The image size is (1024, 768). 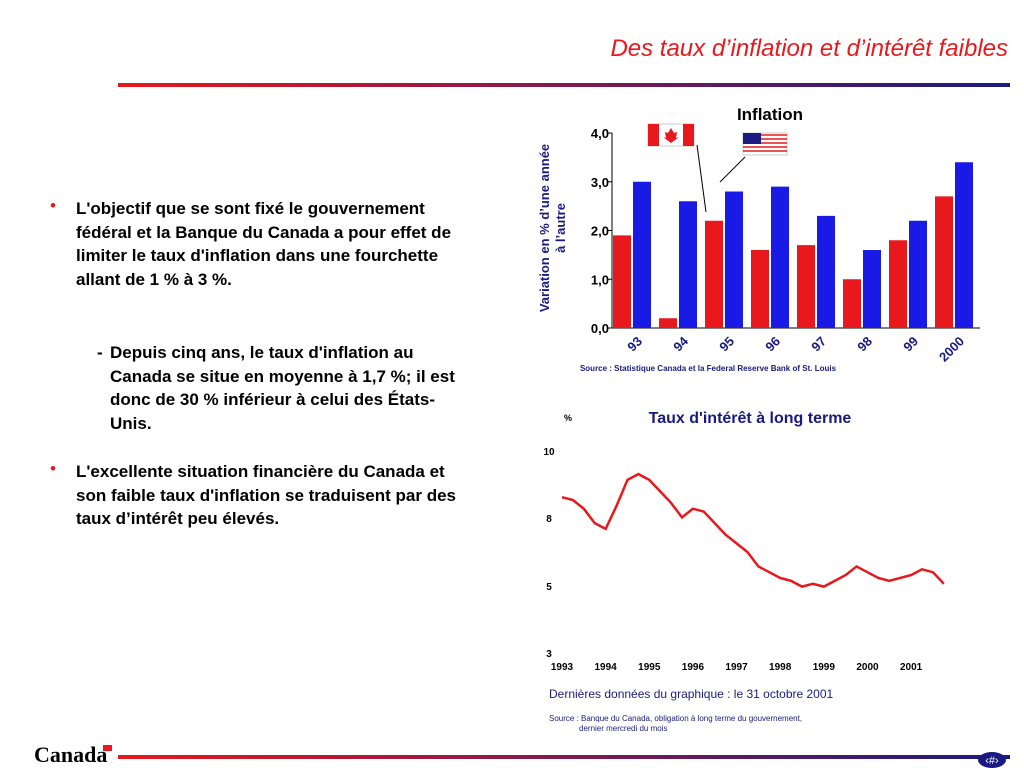 What do you see at coordinates (649, 667) in the screenshot?
I see `x-tick-label: 1995` at bounding box center [649, 667].